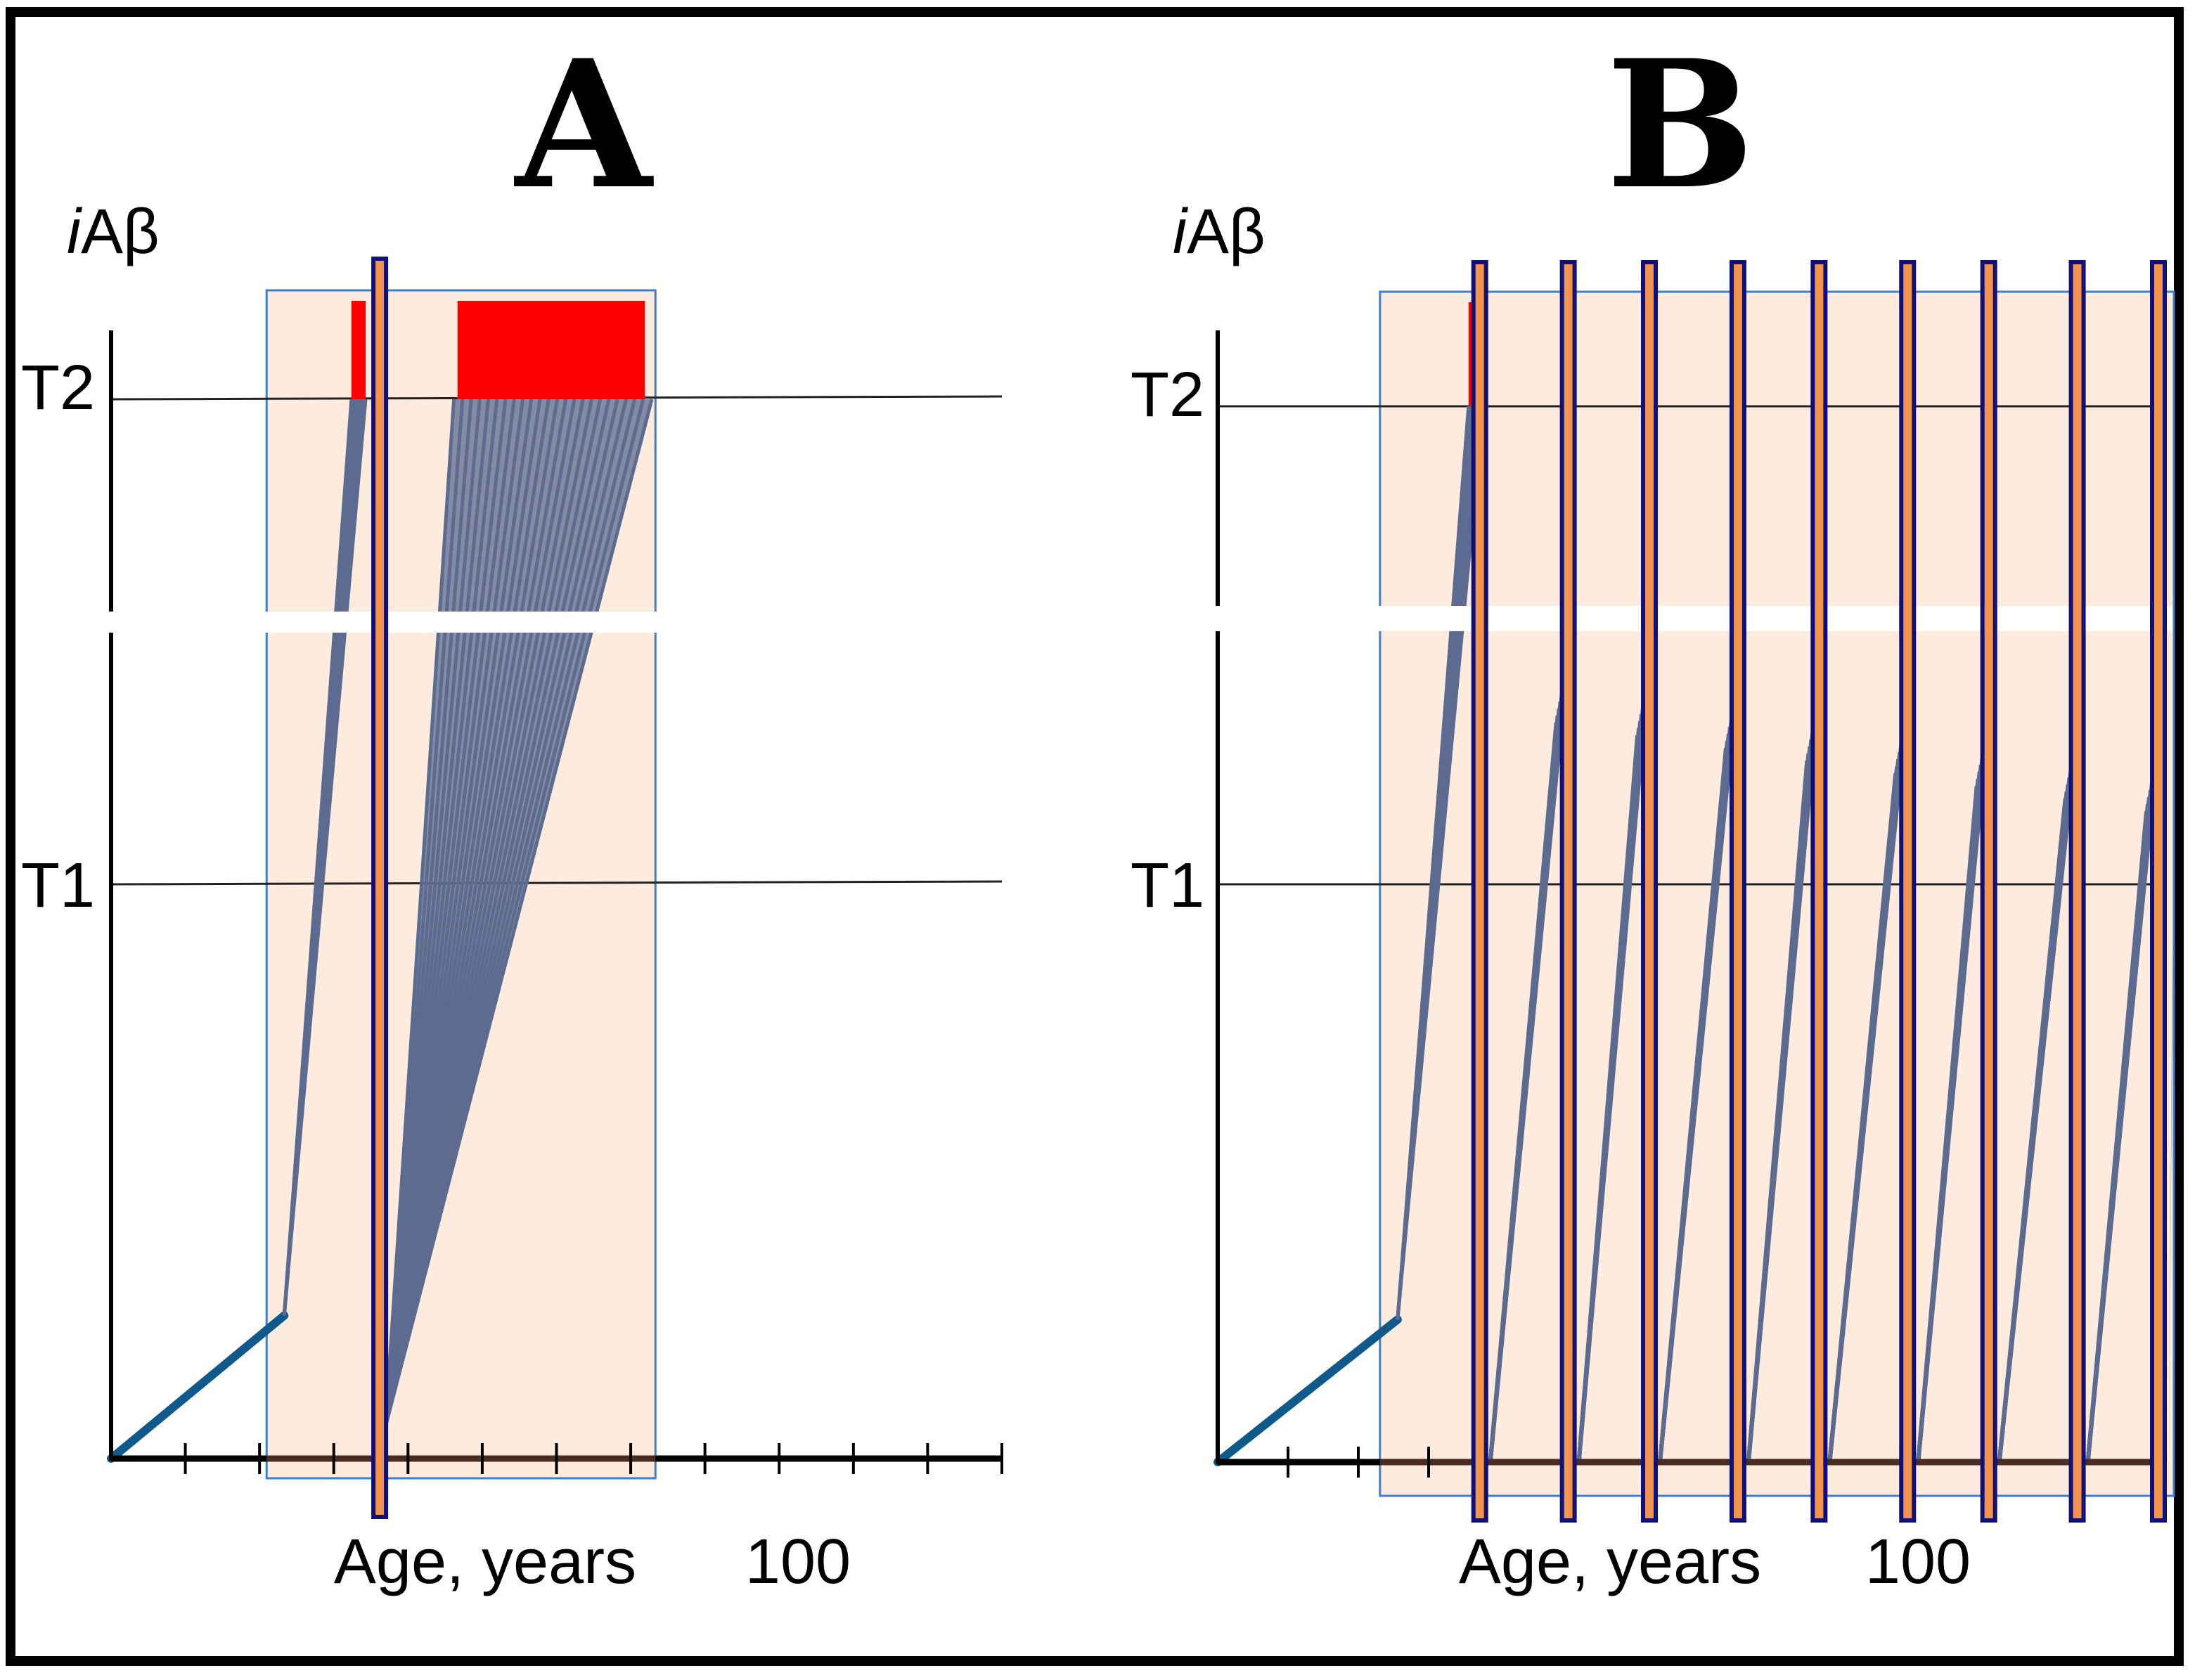 This screenshot has height=1680, width=2202. Describe the element at coordinates (1680, 124) in the screenshot. I see `panel-b-title: B` at that location.